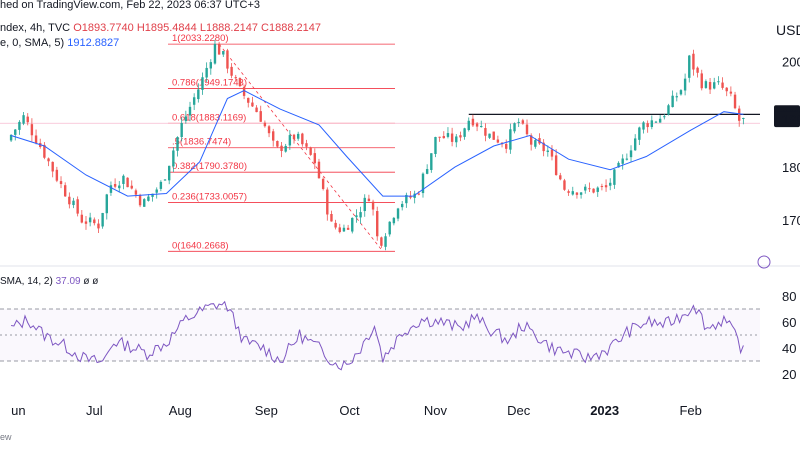 Image resolution: width=800 pixels, height=455 pixels. I want to click on ma-value: 1912.8827, so click(93, 43).